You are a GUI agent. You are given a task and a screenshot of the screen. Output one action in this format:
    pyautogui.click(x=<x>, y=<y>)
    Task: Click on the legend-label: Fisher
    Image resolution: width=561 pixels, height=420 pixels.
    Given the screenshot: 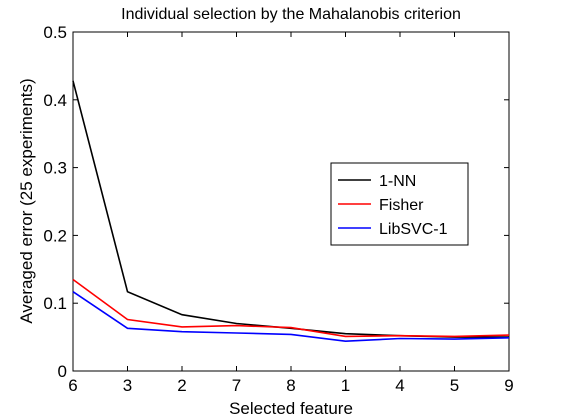 What is the action you would take?
    pyautogui.click(x=401, y=205)
    